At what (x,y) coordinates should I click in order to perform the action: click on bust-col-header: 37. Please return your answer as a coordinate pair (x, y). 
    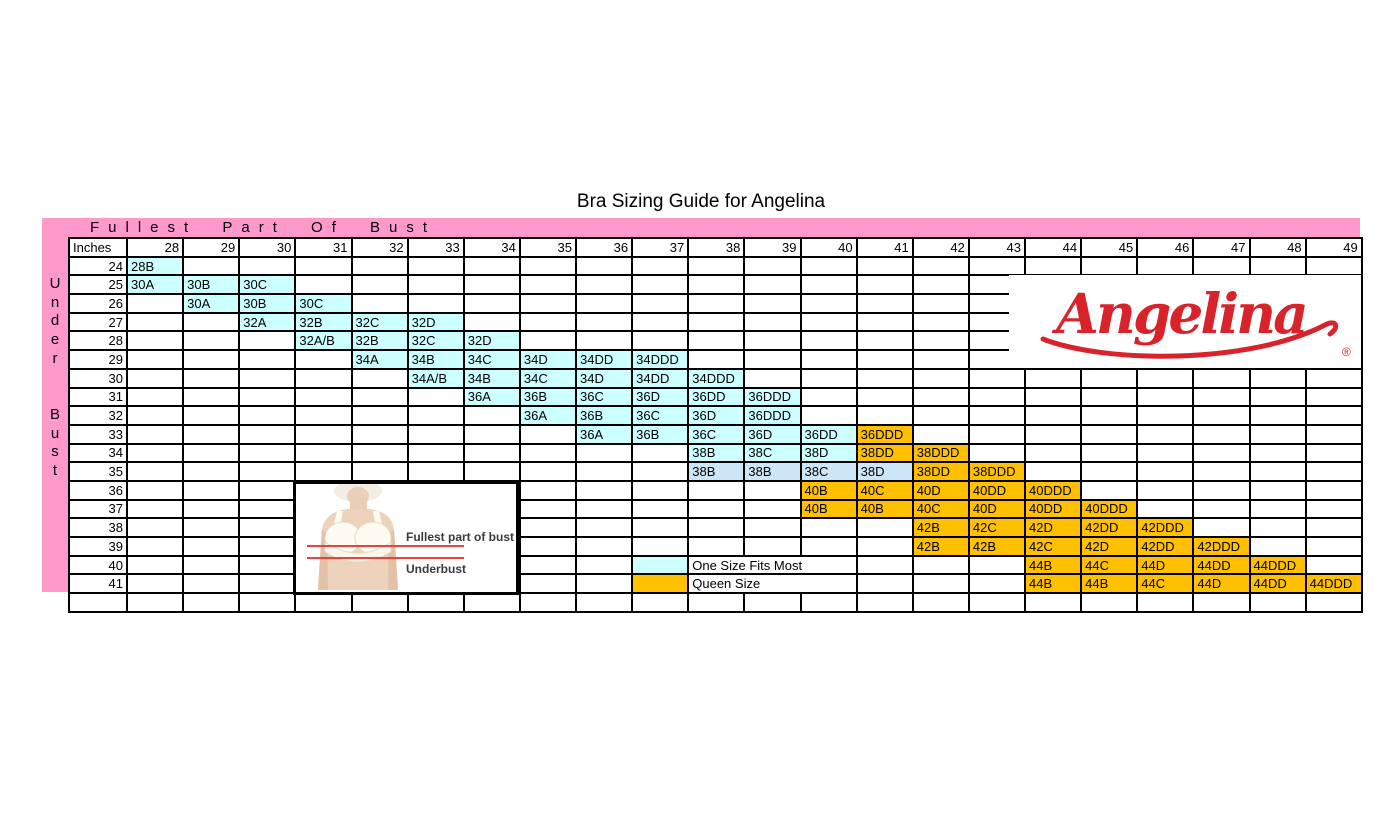
    Looking at the image, I should click on (660, 247).